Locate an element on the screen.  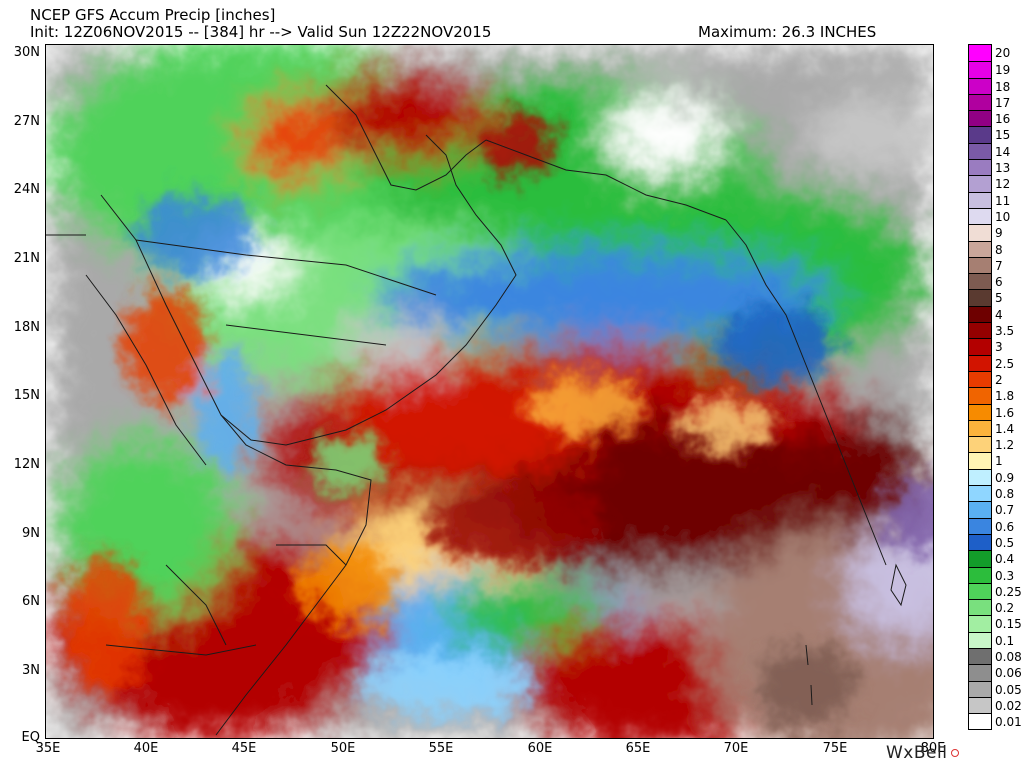
colorbar-swatch: 0.2 is located at coordinates (991, 607).